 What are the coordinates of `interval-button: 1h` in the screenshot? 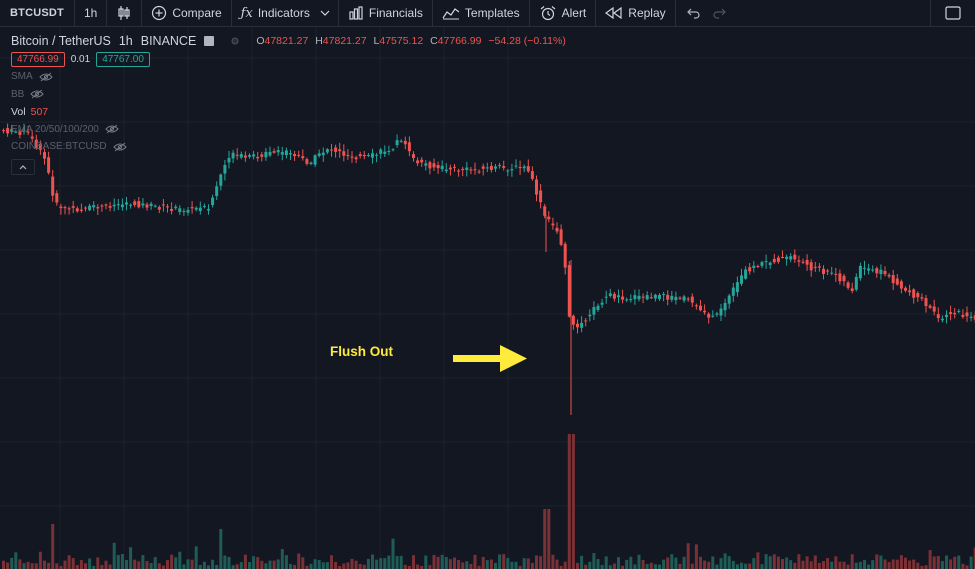 It's located at (91, 13).